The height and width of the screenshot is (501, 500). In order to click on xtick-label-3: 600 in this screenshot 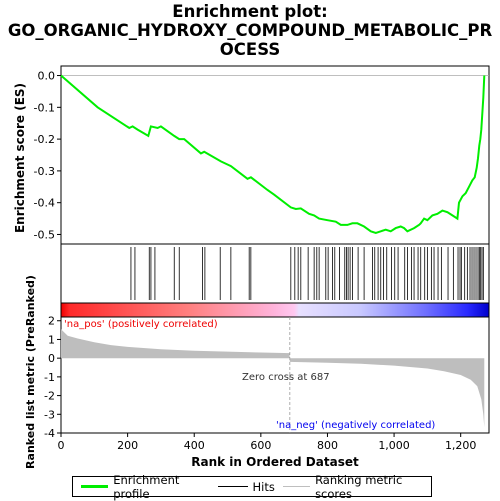, I will do `click(260, 445)`.